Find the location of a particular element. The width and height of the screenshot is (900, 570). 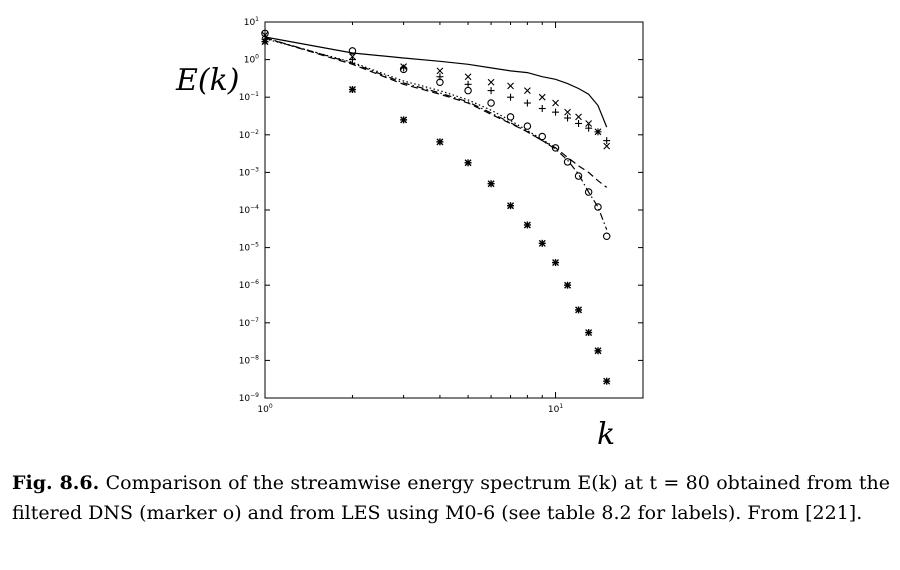

y-tick-label: 10⁻¹ is located at coordinates (249, 97).